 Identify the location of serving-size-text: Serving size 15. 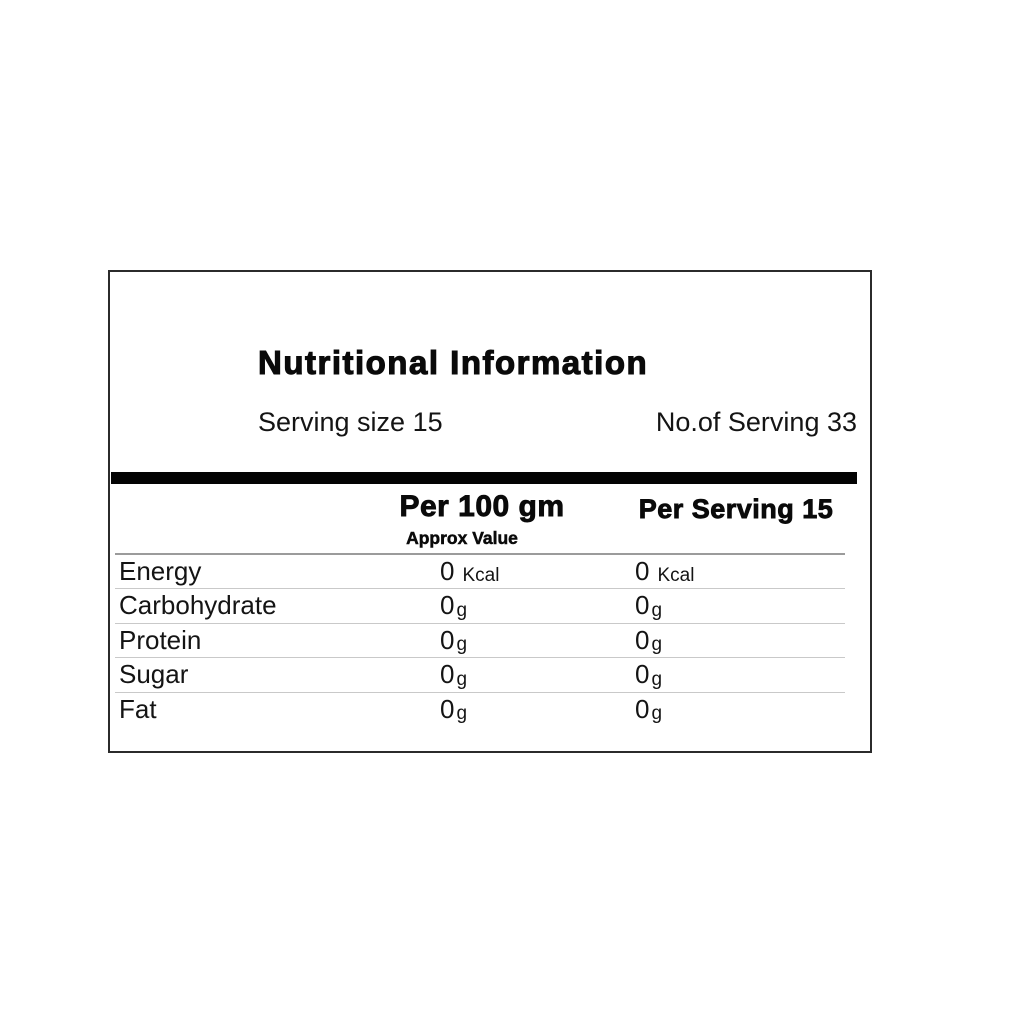
(350, 421).